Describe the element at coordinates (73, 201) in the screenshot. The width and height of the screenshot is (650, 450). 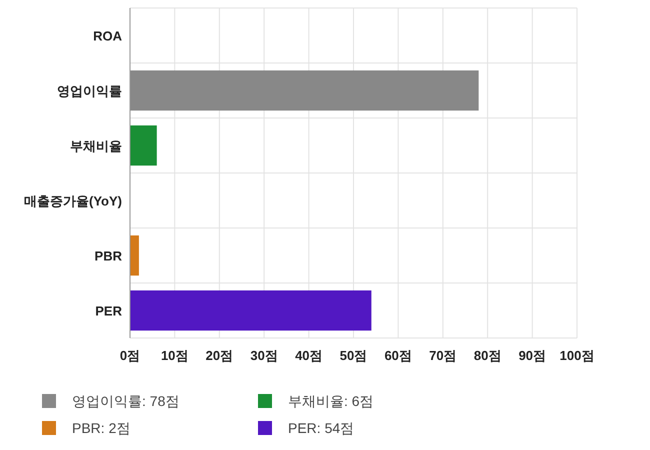
I see `y-tick-label: 매출증가율(YoY)` at that location.